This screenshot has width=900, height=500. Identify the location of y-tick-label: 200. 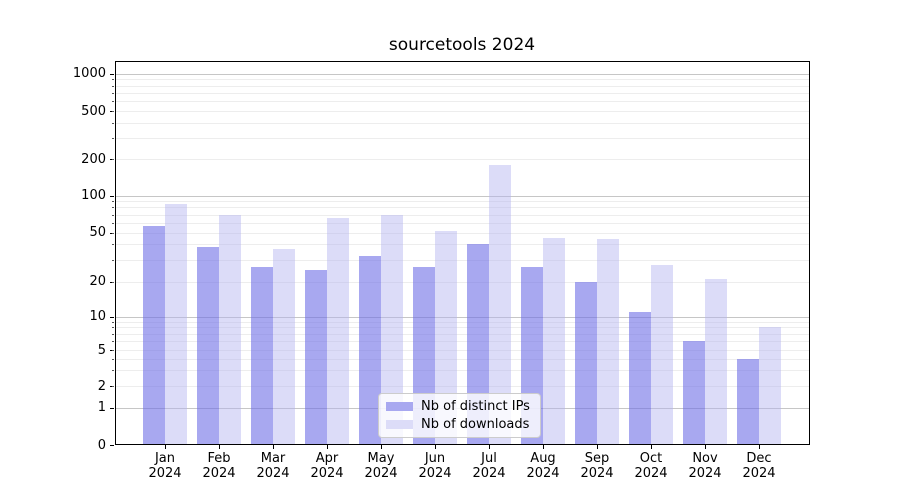
(93, 159).